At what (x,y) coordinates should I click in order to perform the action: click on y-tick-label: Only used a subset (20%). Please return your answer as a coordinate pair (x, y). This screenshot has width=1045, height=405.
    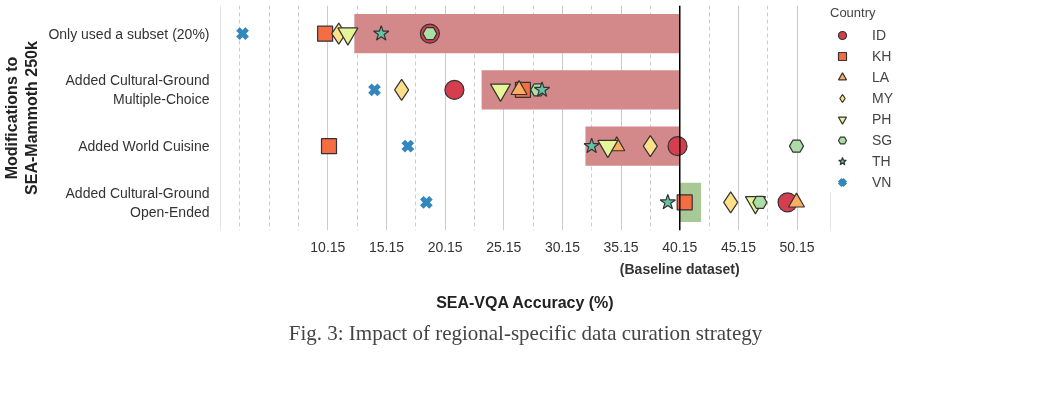
    Looking at the image, I should click on (129, 33).